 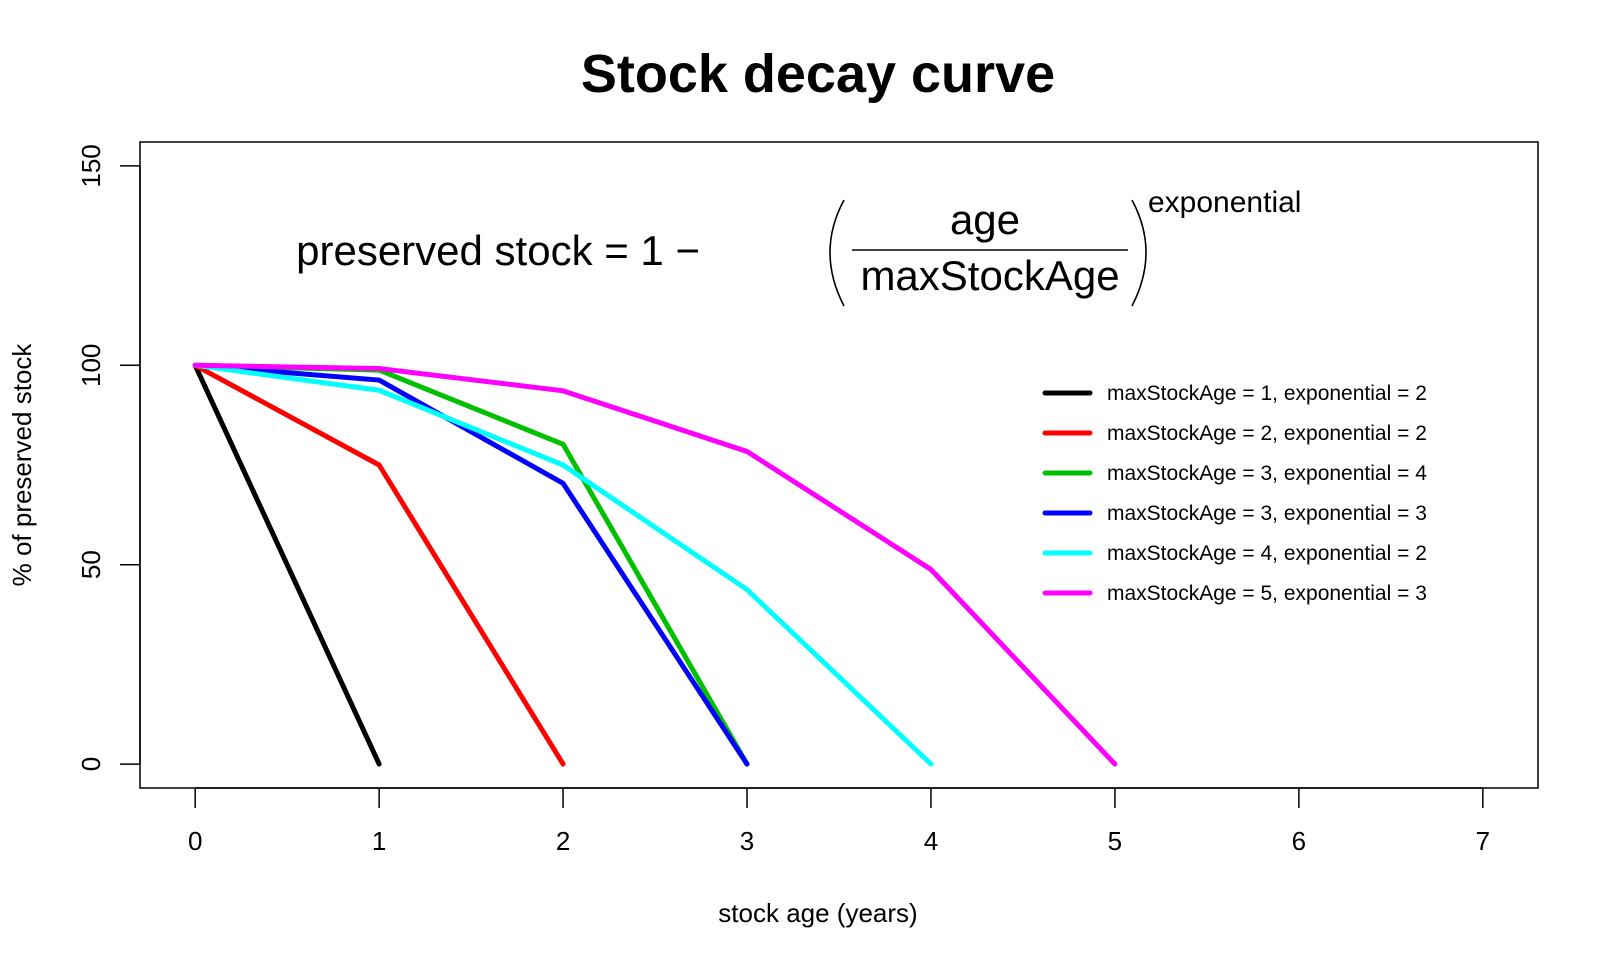 What do you see at coordinates (1267, 393) in the screenshot?
I see `legend-label: maxStockAge = 1, exponential = 2` at bounding box center [1267, 393].